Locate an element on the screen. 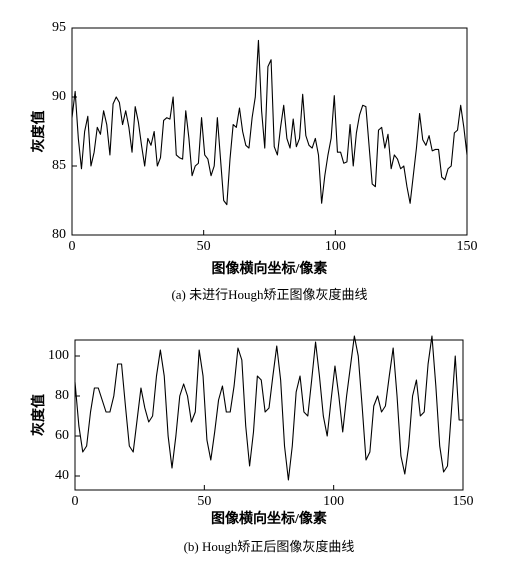 The image size is (517, 574). y-tick-label: 60 is located at coordinates (62, 435).